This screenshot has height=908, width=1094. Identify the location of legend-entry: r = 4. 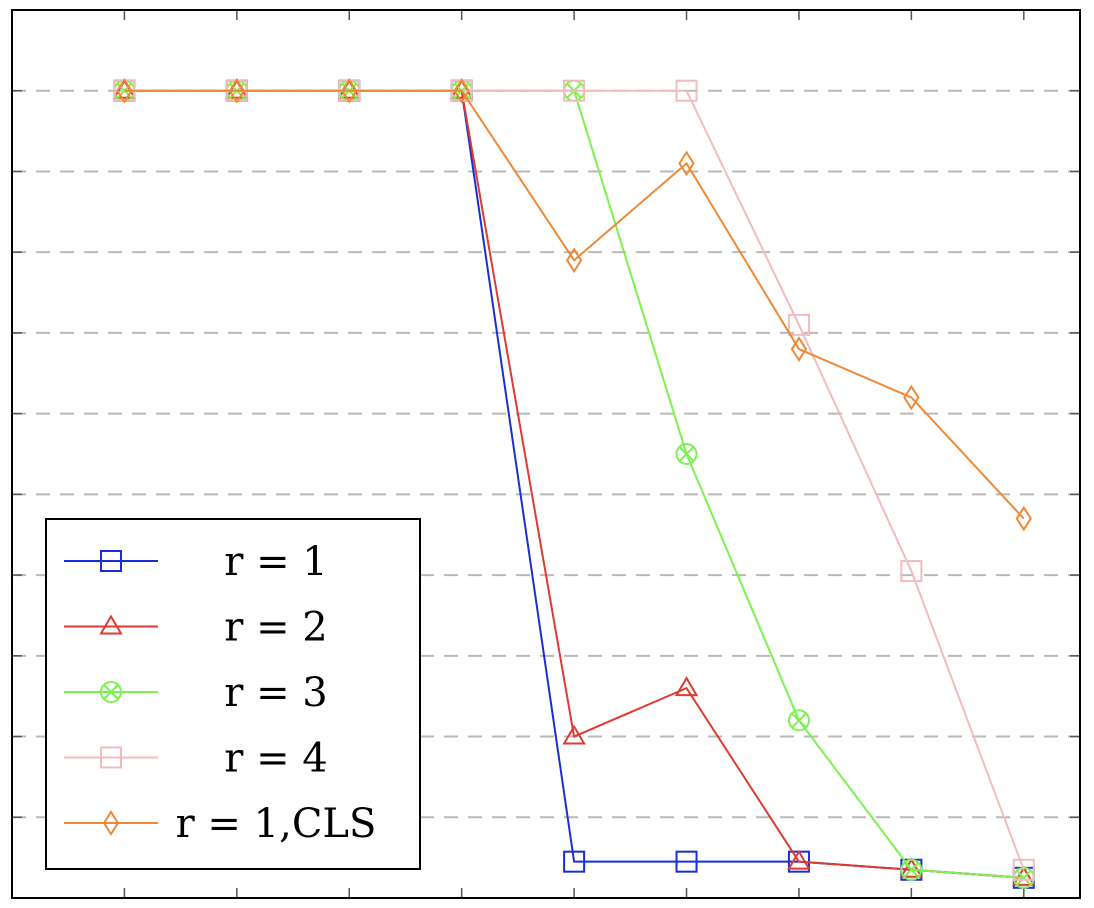
(196, 759).